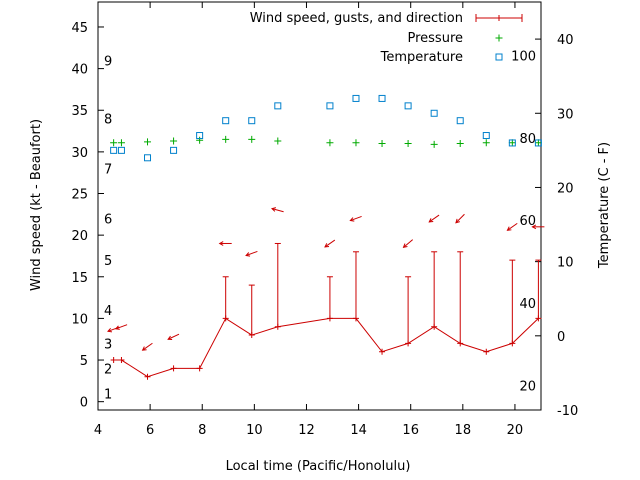 This screenshot has width=640, height=480. I want to click on y-tick-label: 10, so click(79, 319).